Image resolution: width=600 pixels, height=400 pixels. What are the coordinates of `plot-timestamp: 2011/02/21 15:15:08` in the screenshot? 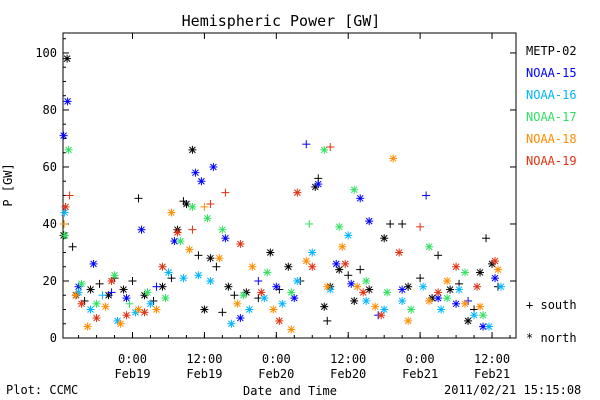 It's located at (513, 390).